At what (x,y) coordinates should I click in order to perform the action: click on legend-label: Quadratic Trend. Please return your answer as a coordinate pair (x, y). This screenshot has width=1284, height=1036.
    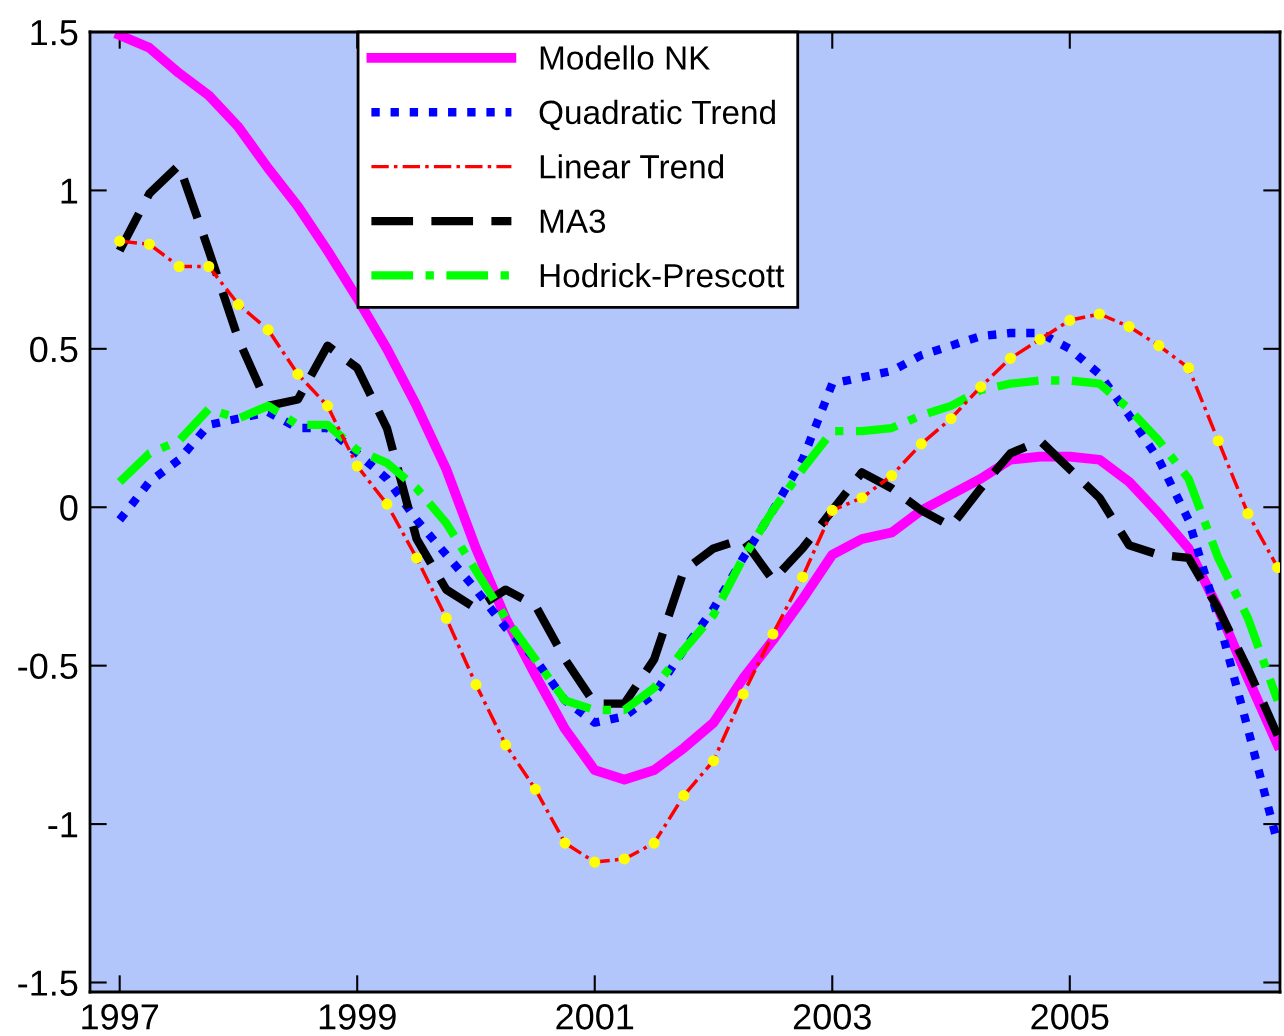
    Looking at the image, I should click on (657, 115).